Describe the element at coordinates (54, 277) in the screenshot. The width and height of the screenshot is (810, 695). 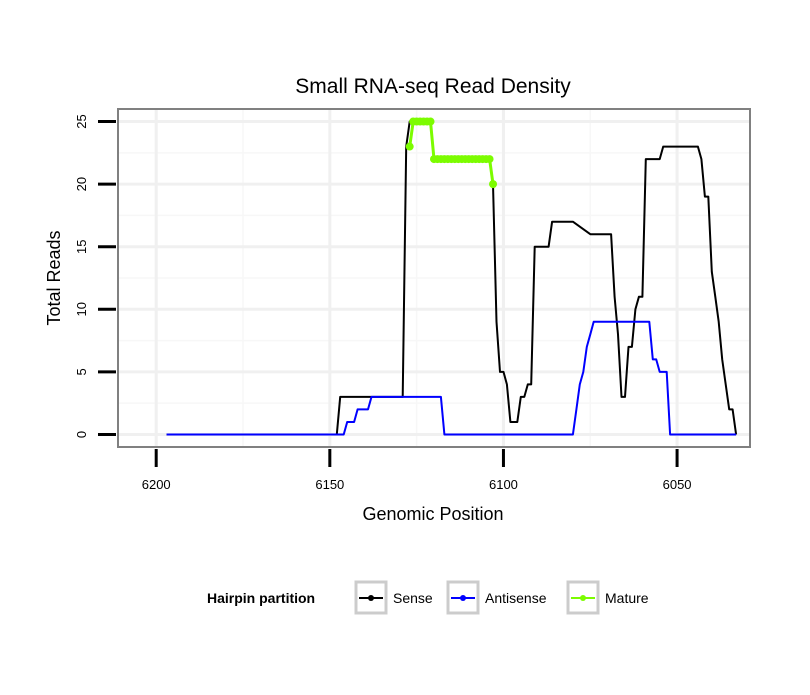
I see `y-axis-label: Total Reads` at that location.